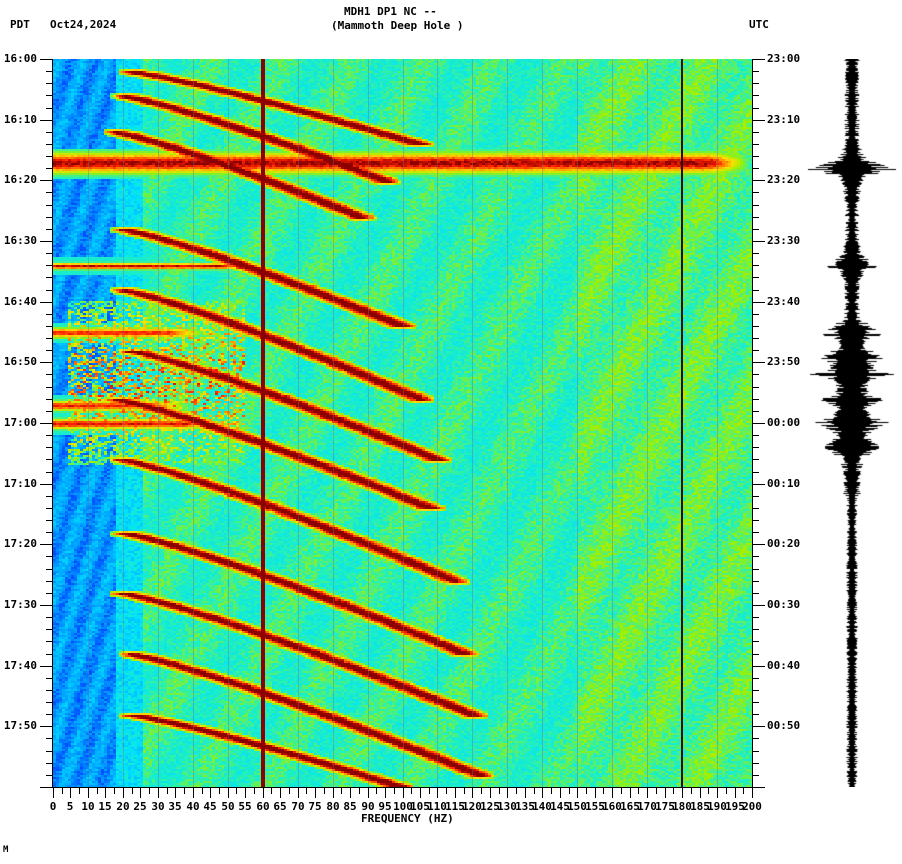 This screenshot has width=902, height=864. Describe the element at coordinates (784, 301) in the screenshot. I see `time-label-right: 23:40` at that location.